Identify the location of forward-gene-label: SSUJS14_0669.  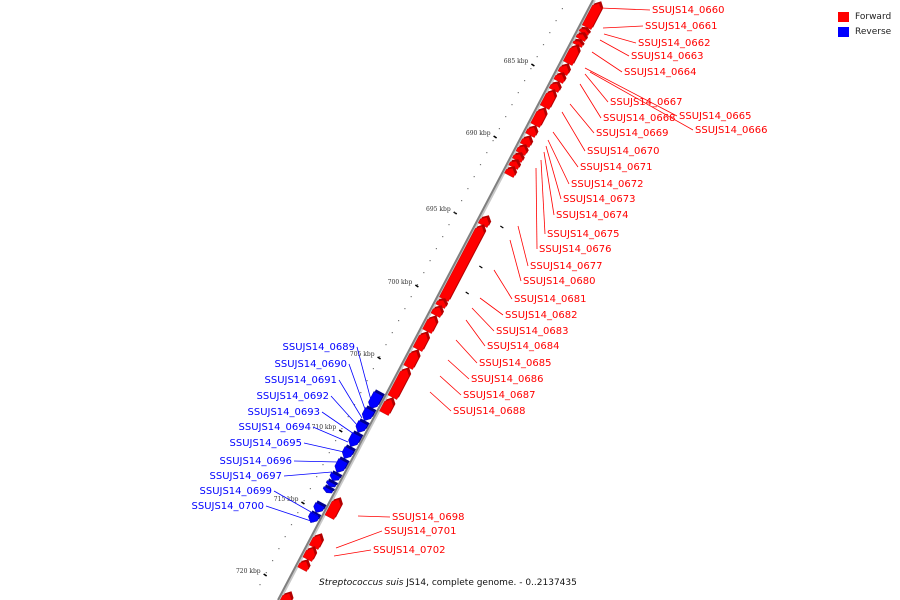
(632, 133).